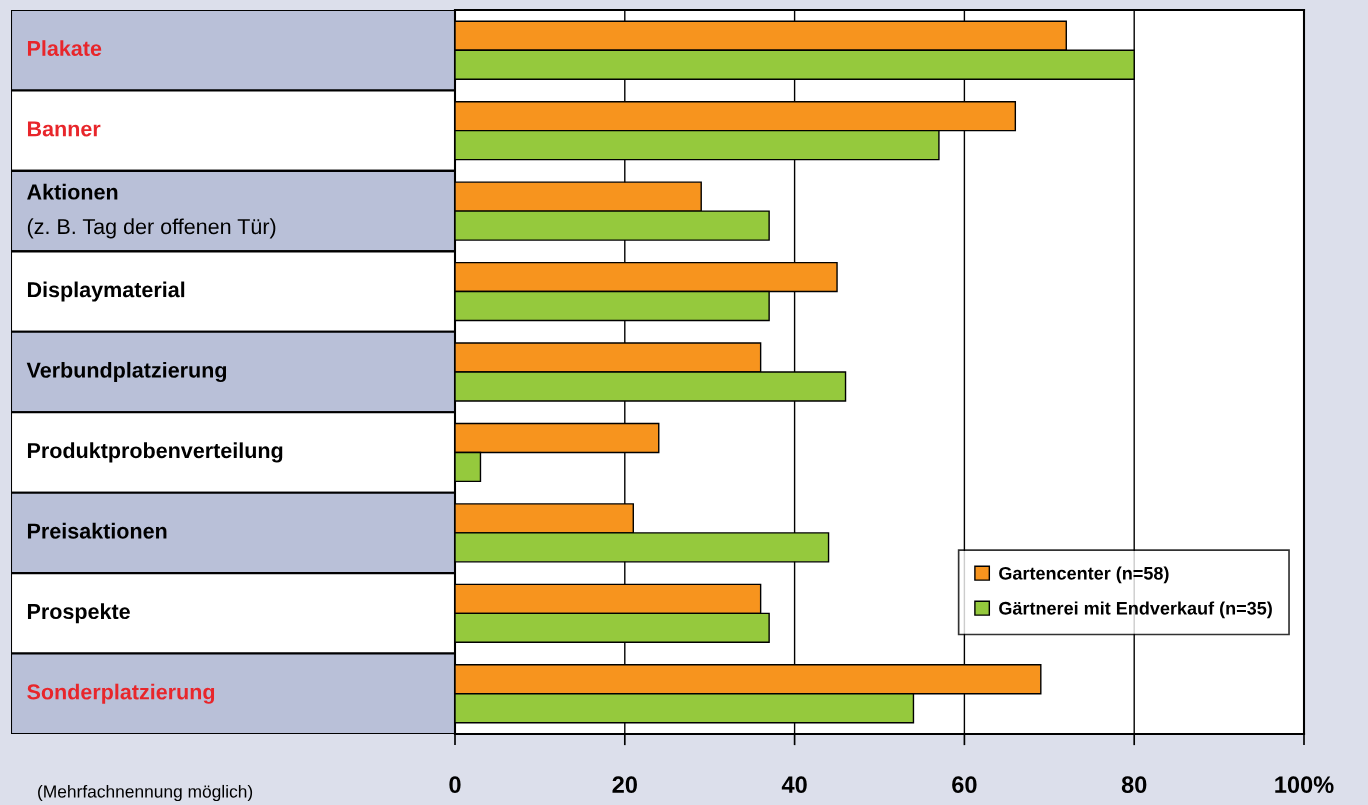  What do you see at coordinates (1135, 610) in the screenshot?
I see `legend-label: Gärtnerei mit Endverkauf (n=35)` at bounding box center [1135, 610].